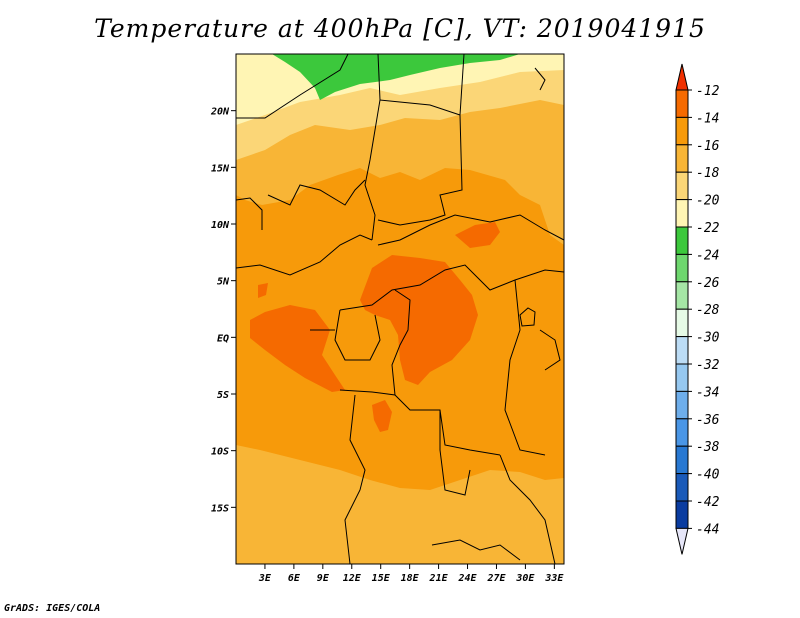  I want to click on colorbar-label: -42, so click(708, 502).